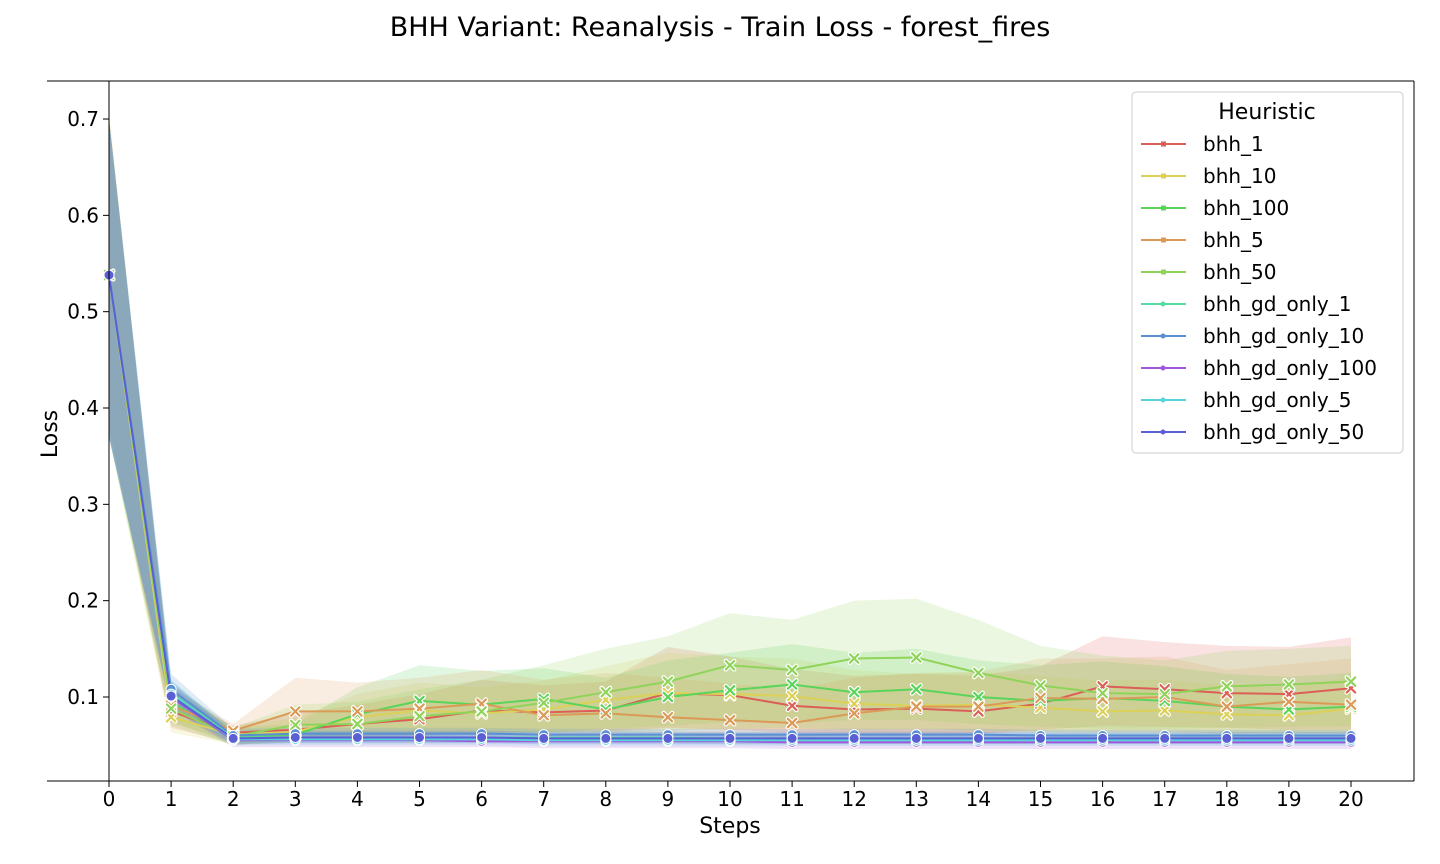 The height and width of the screenshot is (864, 1440). I want to click on x-ticks: 0 1 2 3 4 5 6 7 8 9 10 11 12 13 14 15 16 17 18 19 20, so click(733, 796).